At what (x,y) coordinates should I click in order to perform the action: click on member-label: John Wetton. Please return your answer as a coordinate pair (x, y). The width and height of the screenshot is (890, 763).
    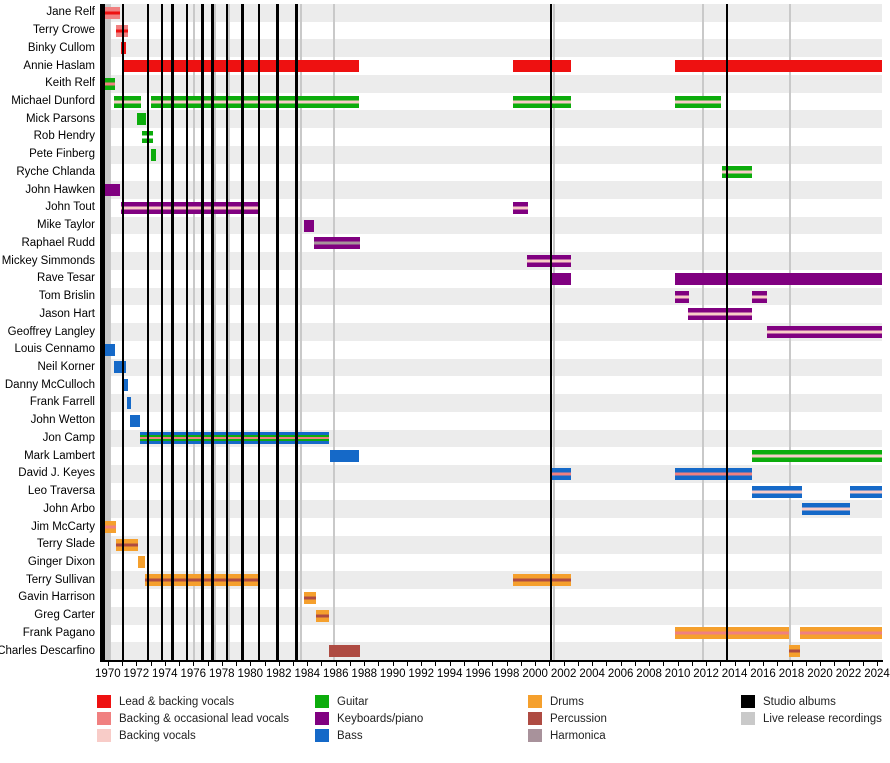
    Looking at the image, I should click on (62, 420).